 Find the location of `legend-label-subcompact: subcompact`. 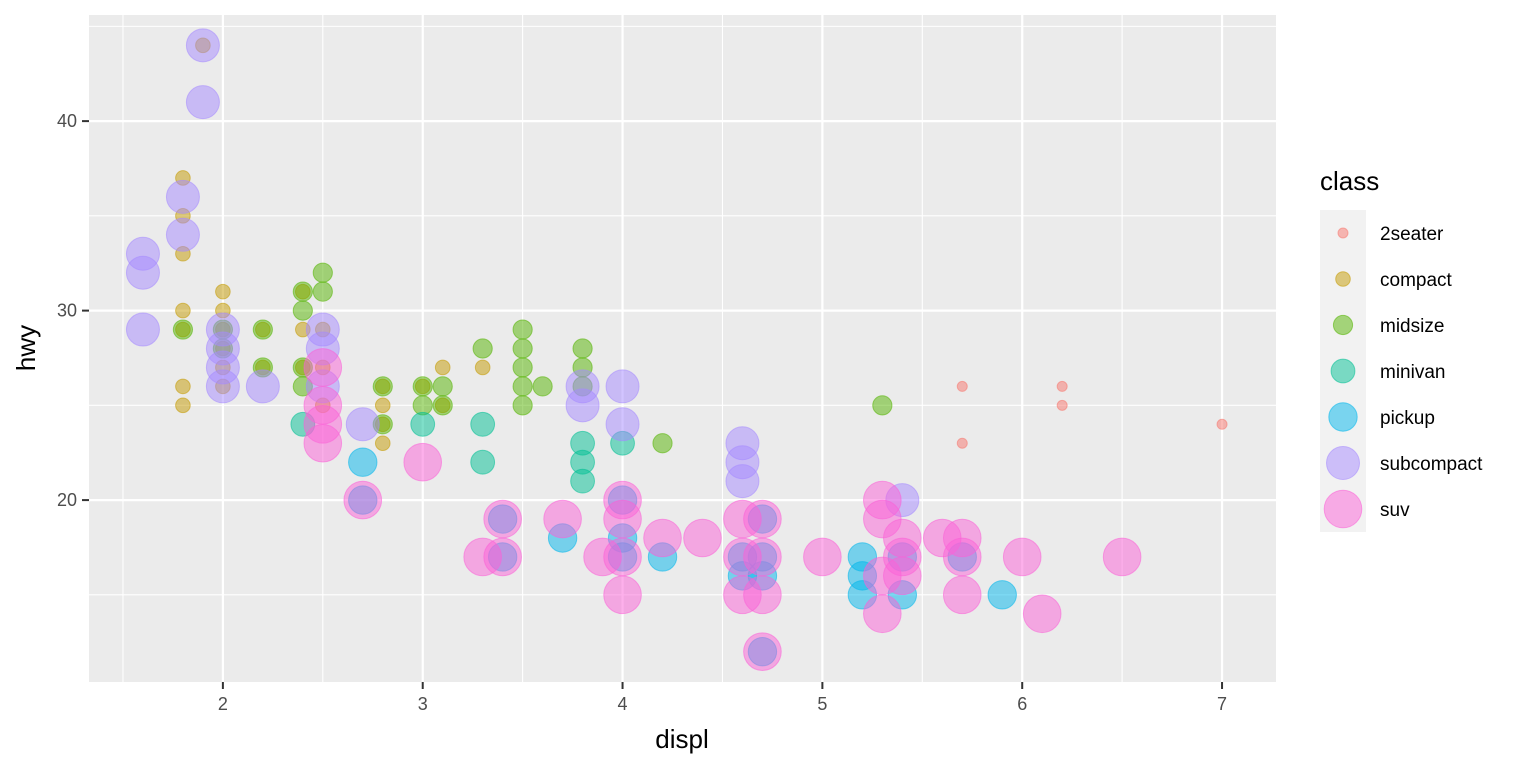

legend-label-subcompact: subcompact is located at coordinates (1431, 464).